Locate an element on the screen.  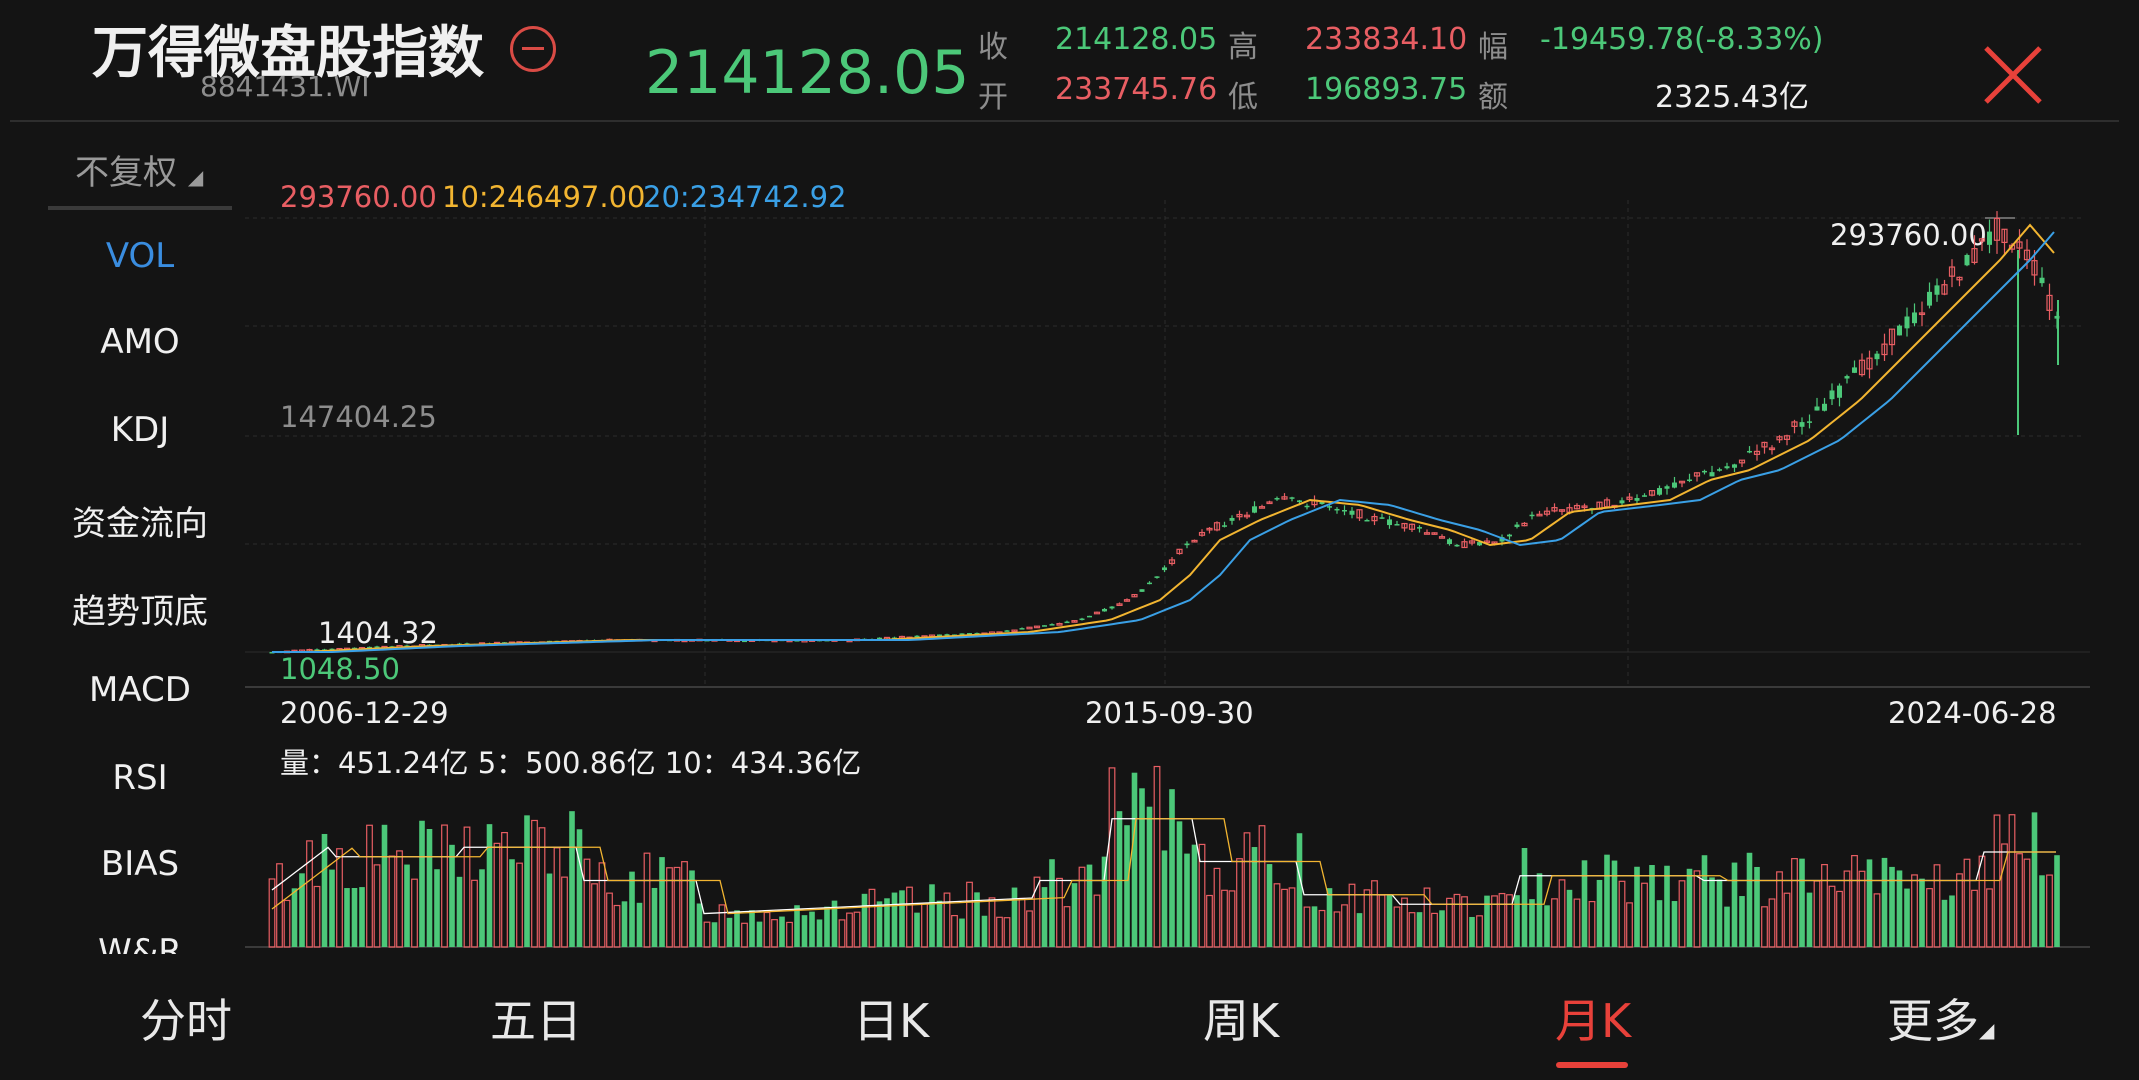
indicator-vol: VOL is located at coordinates (140, 256).